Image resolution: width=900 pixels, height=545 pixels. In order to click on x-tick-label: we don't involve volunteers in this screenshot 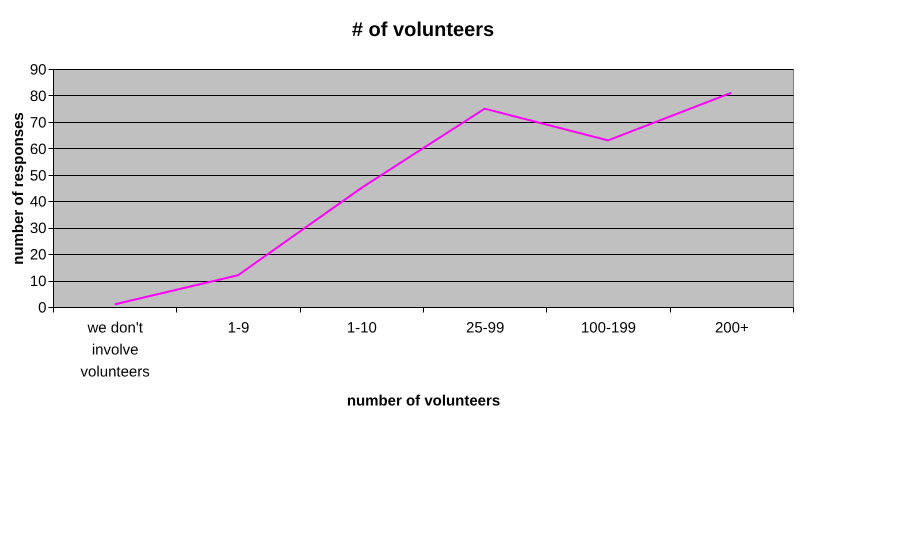, I will do `click(115, 350)`.